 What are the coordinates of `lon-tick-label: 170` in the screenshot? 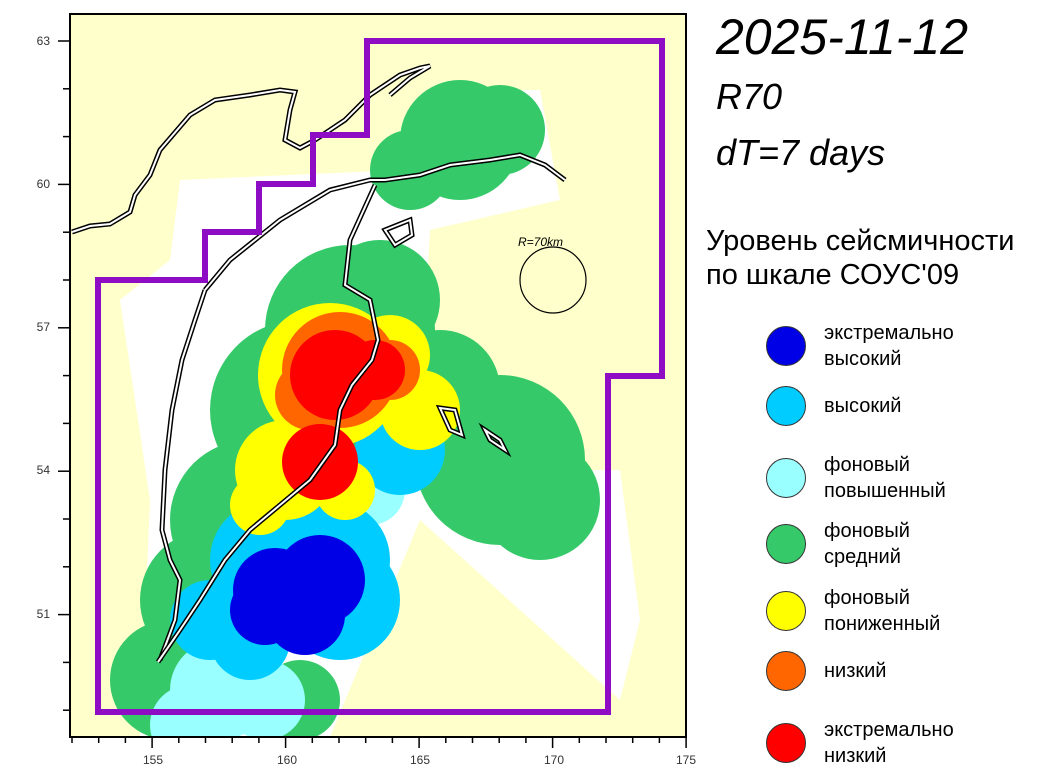 It's located at (554, 760).